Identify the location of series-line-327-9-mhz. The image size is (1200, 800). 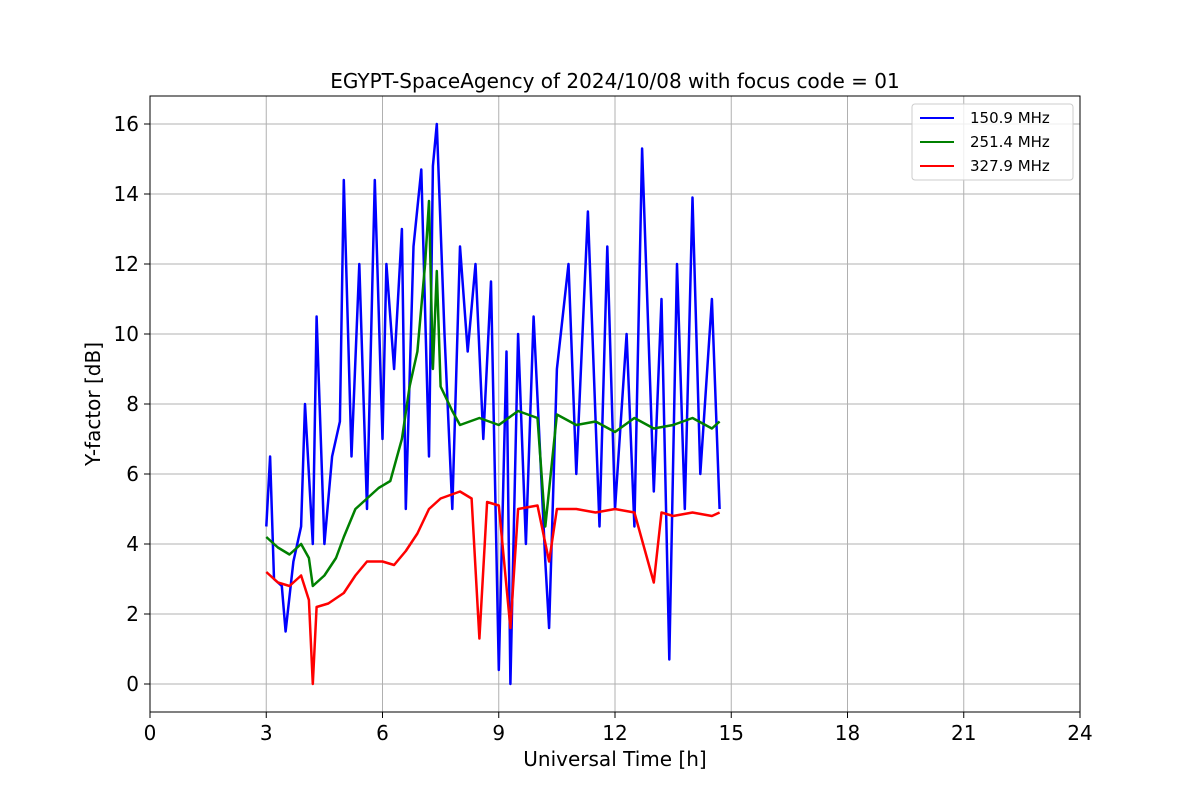
(493, 588).